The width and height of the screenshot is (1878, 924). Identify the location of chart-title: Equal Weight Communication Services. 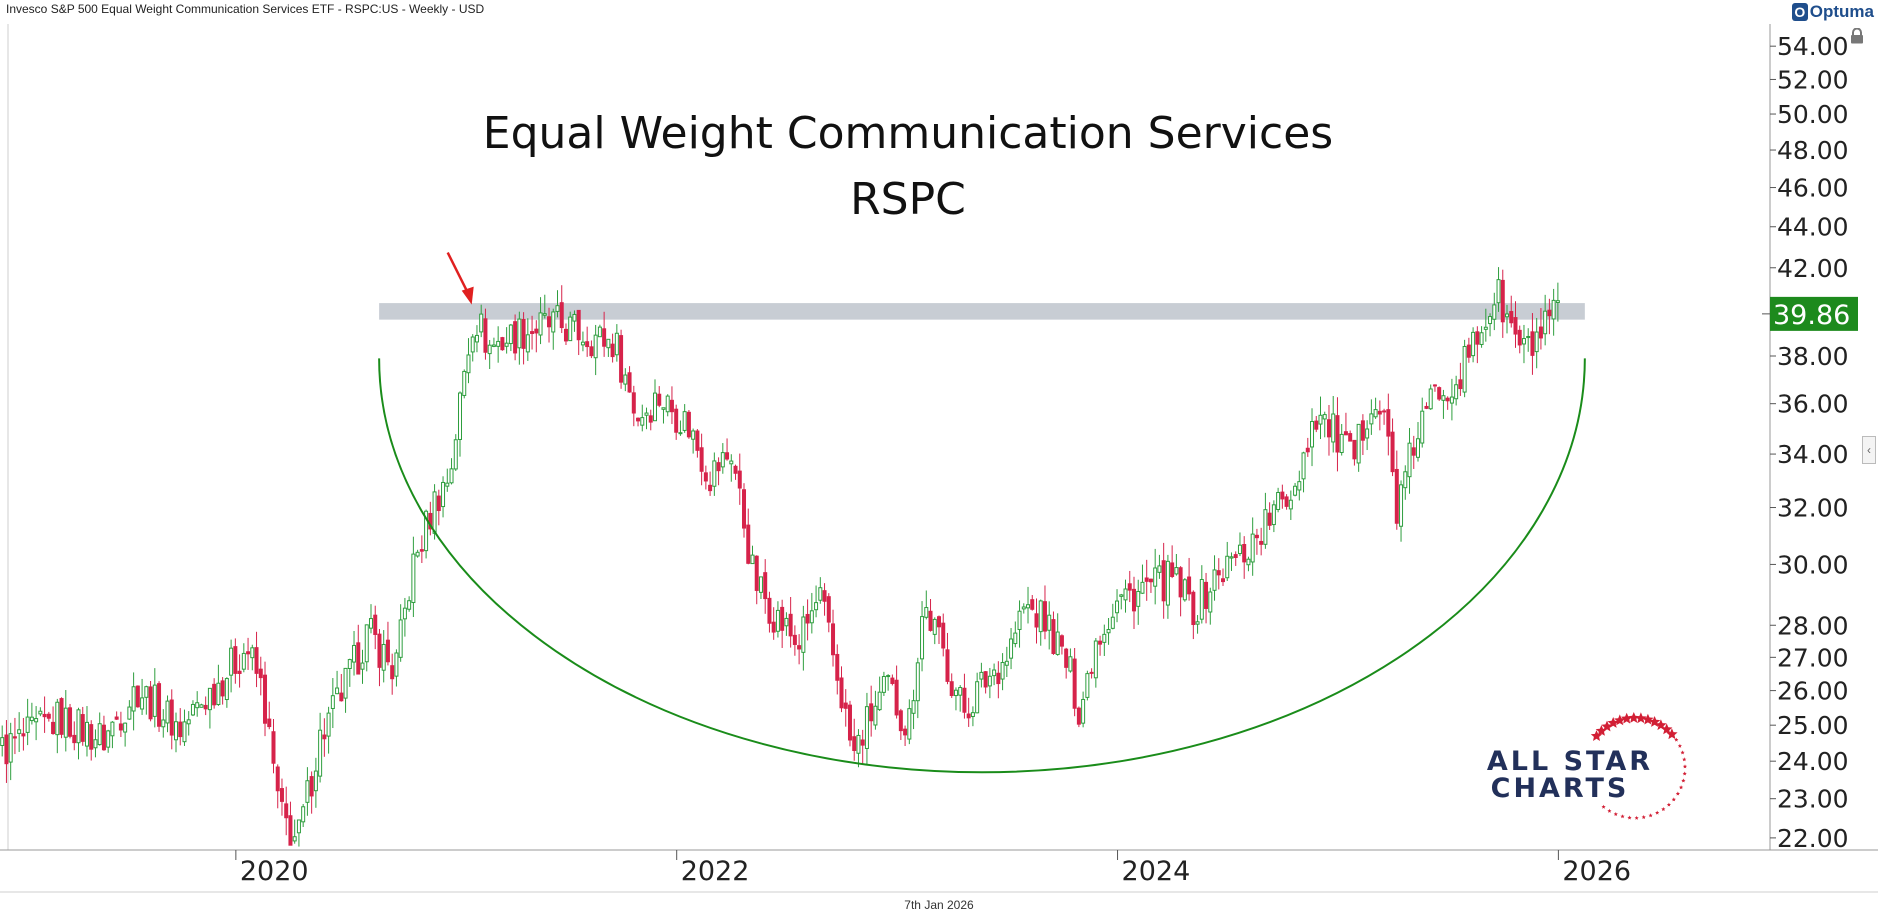
(908, 133).